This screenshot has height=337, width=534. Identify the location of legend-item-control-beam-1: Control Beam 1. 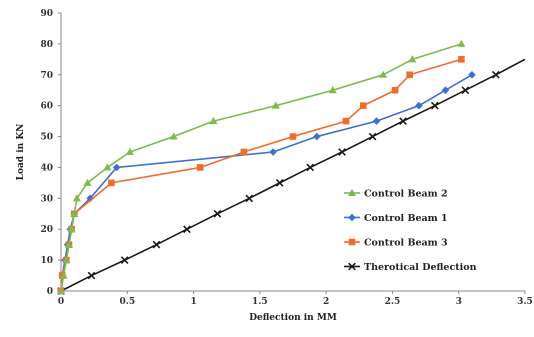
(396, 218).